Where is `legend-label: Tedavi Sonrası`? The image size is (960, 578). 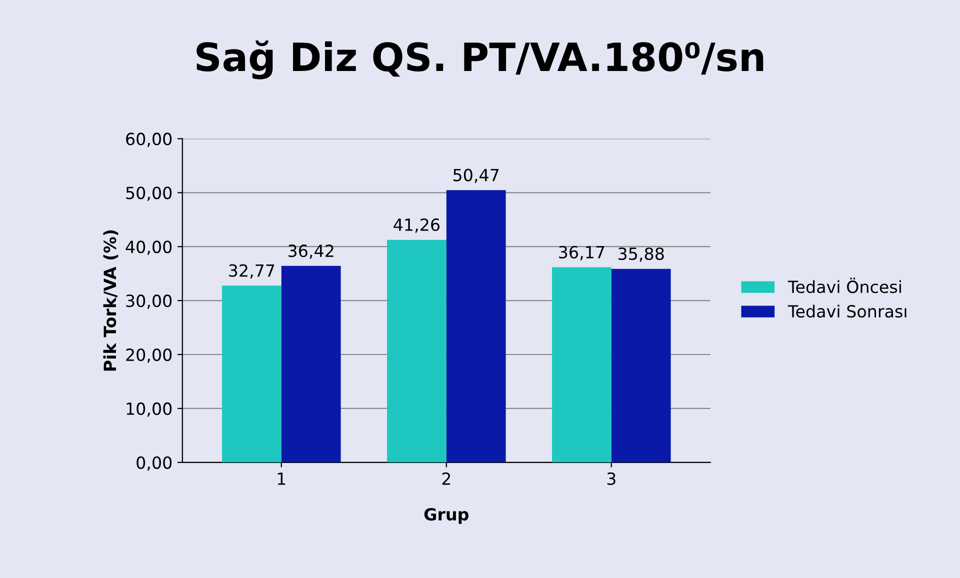 legend-label: Tedavi Sonrası is located at coordinates (847, 311).